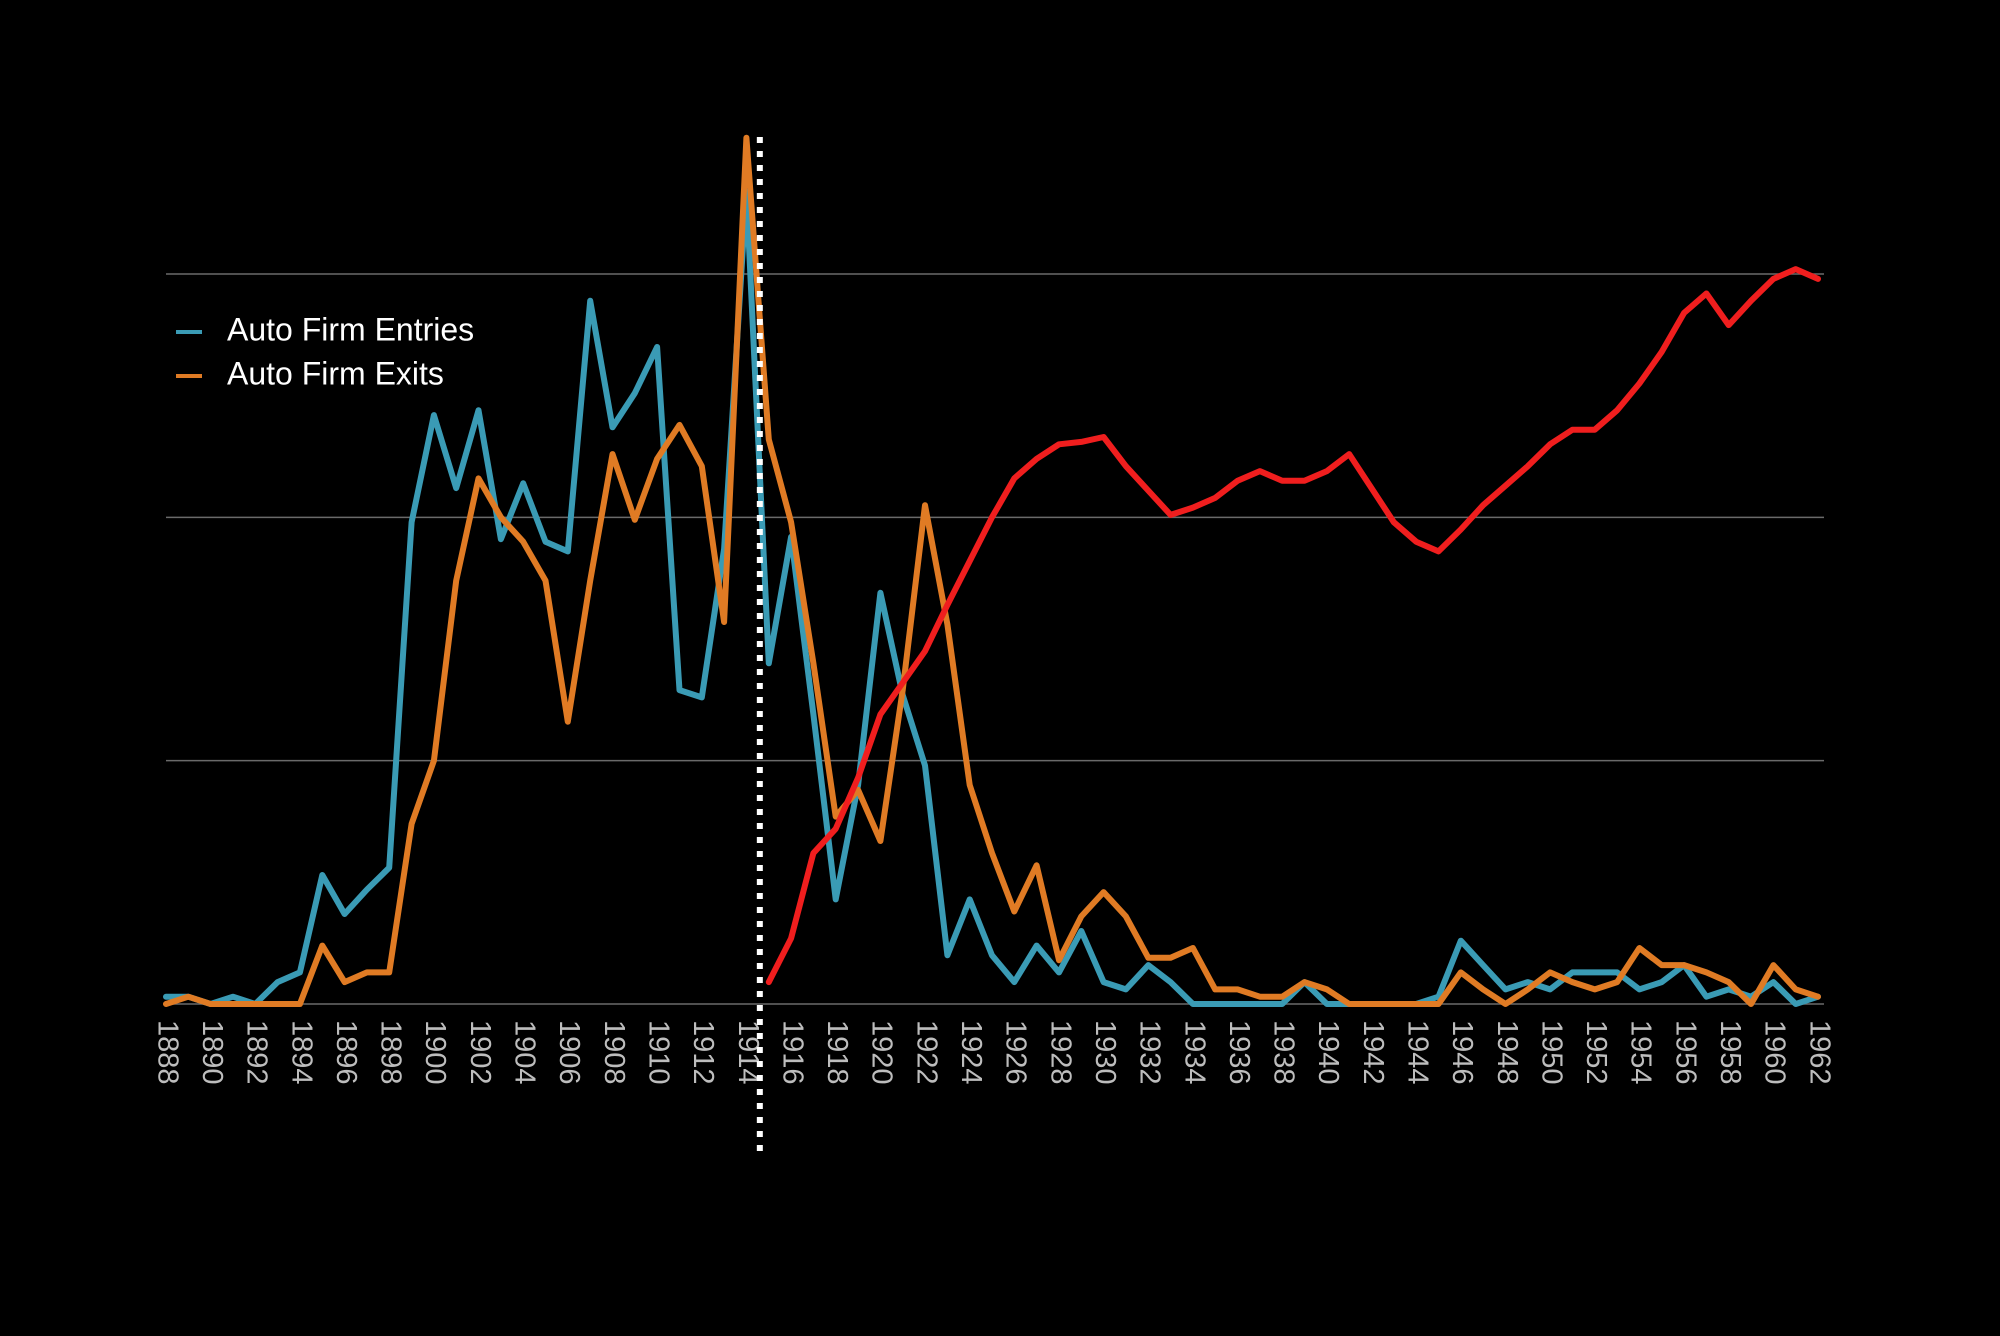 The height and width of the screenshot is (1336, 2000). I want to click on x-tick-label: 1946, so click(1462, 1052).